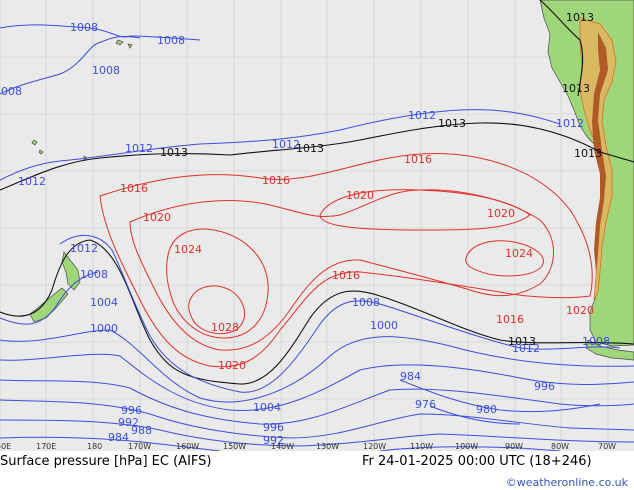  I want to click on lon-tick-label: 170W, so click(139, 446).